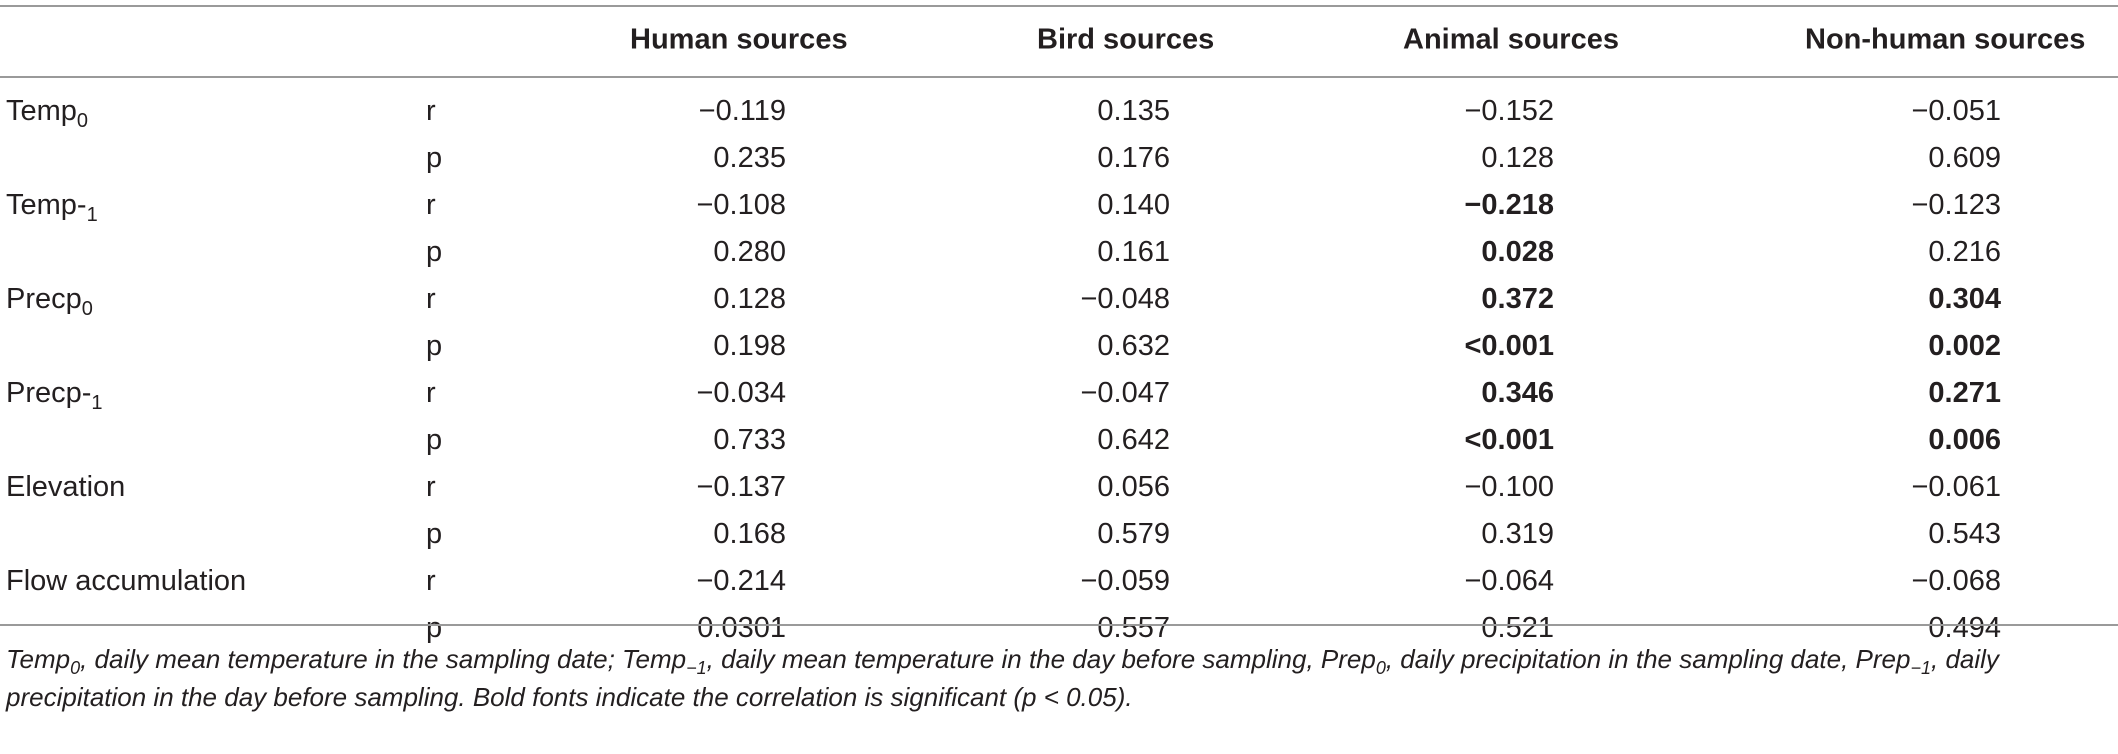 The width and height of the screenshot is (2118, 754). I want to click on variable-subscript: 1, so click(92, 215).